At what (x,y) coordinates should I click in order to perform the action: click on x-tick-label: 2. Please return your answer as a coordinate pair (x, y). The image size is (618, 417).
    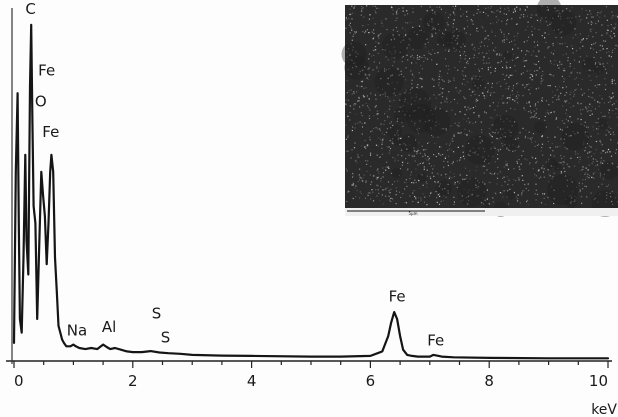
    Looking at the image, I should click on (133, 381).